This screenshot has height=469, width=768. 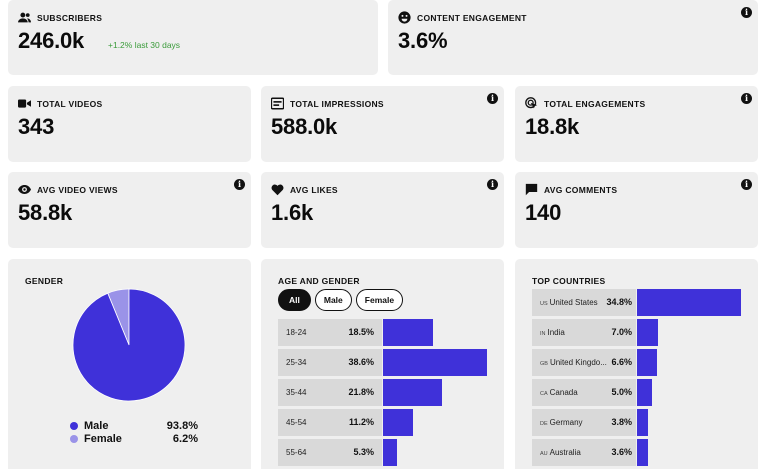 I want to click on country-bar-label: AU Australia 3.6%, so click(x=584, y=452).